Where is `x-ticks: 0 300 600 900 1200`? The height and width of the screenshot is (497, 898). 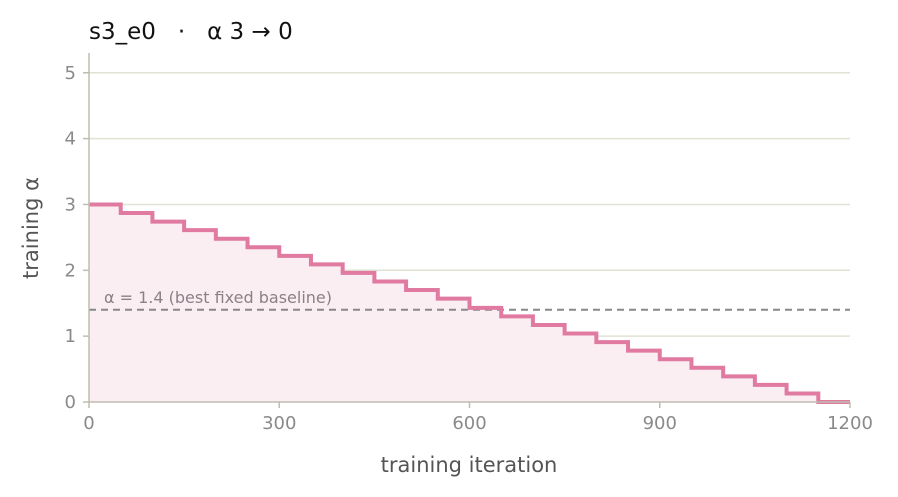 x-ticks: 0 300 600 900 1200 is located at coordinates (478, 418).